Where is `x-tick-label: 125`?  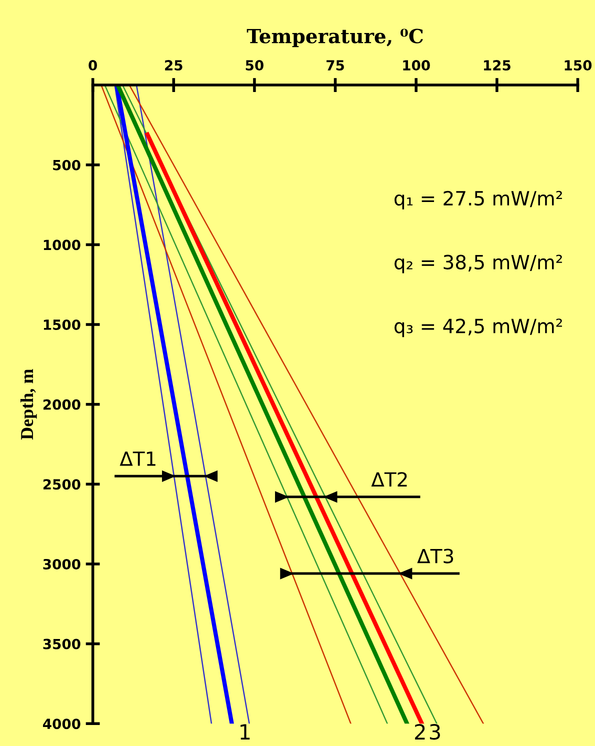 x-tick-label: 125 is located at coordinates (497, 65).